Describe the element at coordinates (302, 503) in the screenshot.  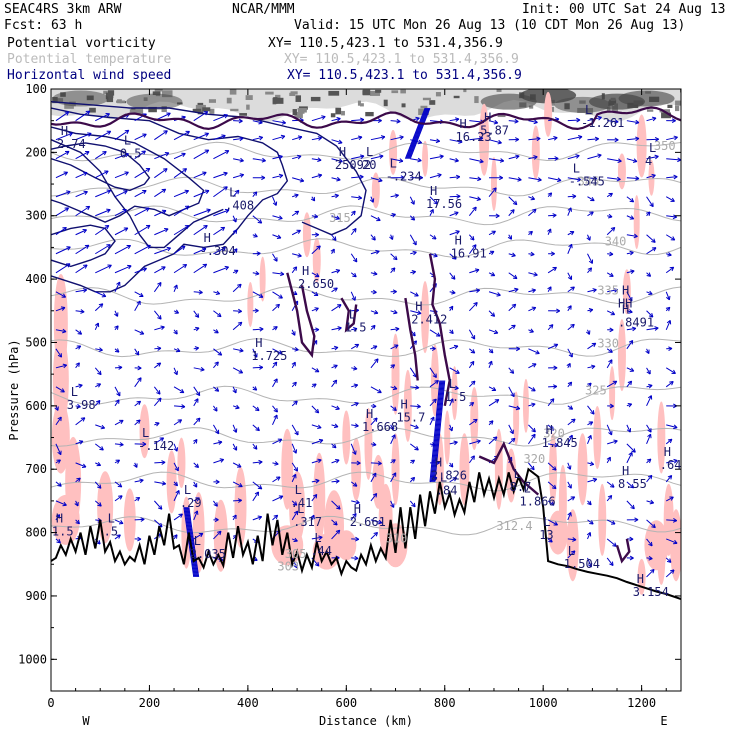
I see `extremum-value: .41` at that location.